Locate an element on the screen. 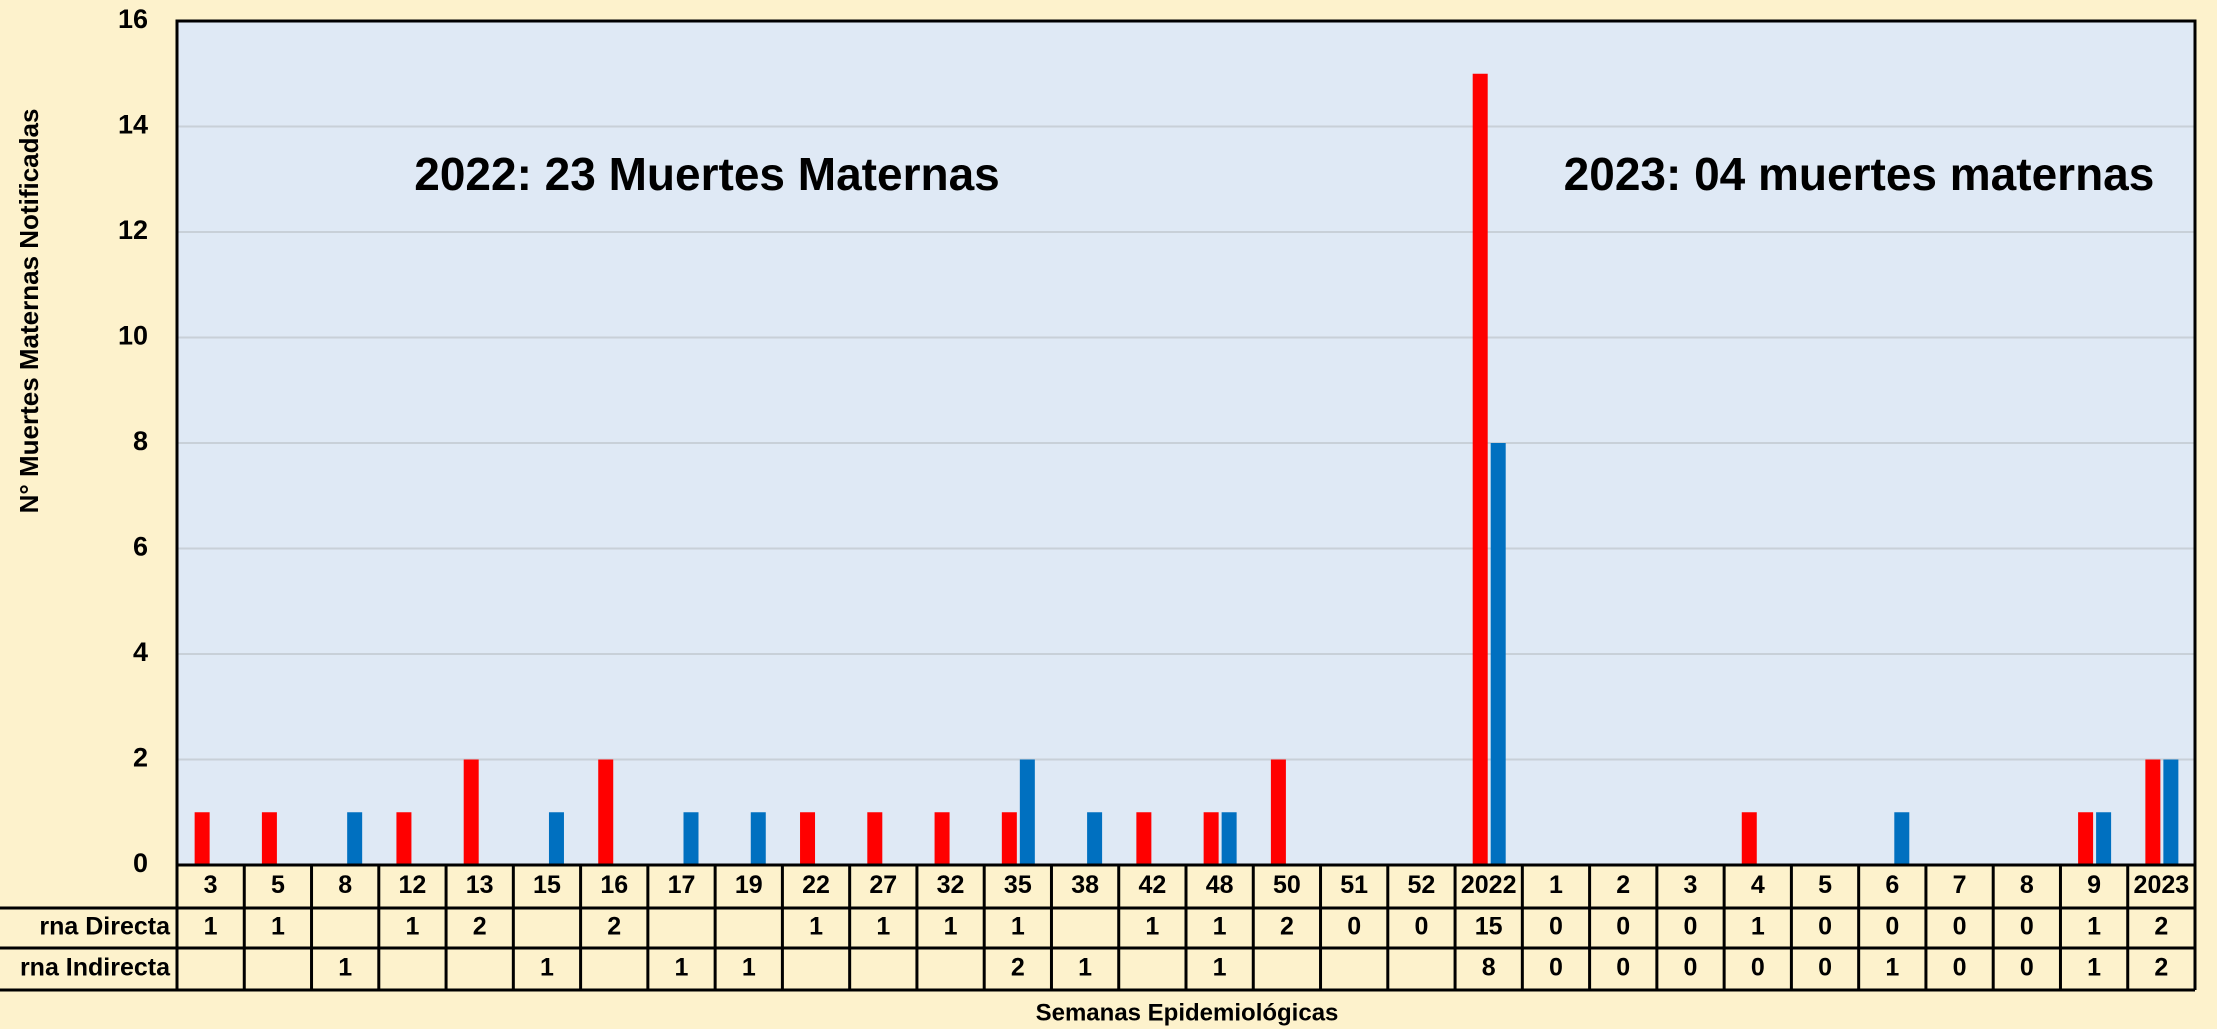 The height and width of the screenshot is (1029, 2217). x-tick-label: 13 is located at coordinates (480, 885).